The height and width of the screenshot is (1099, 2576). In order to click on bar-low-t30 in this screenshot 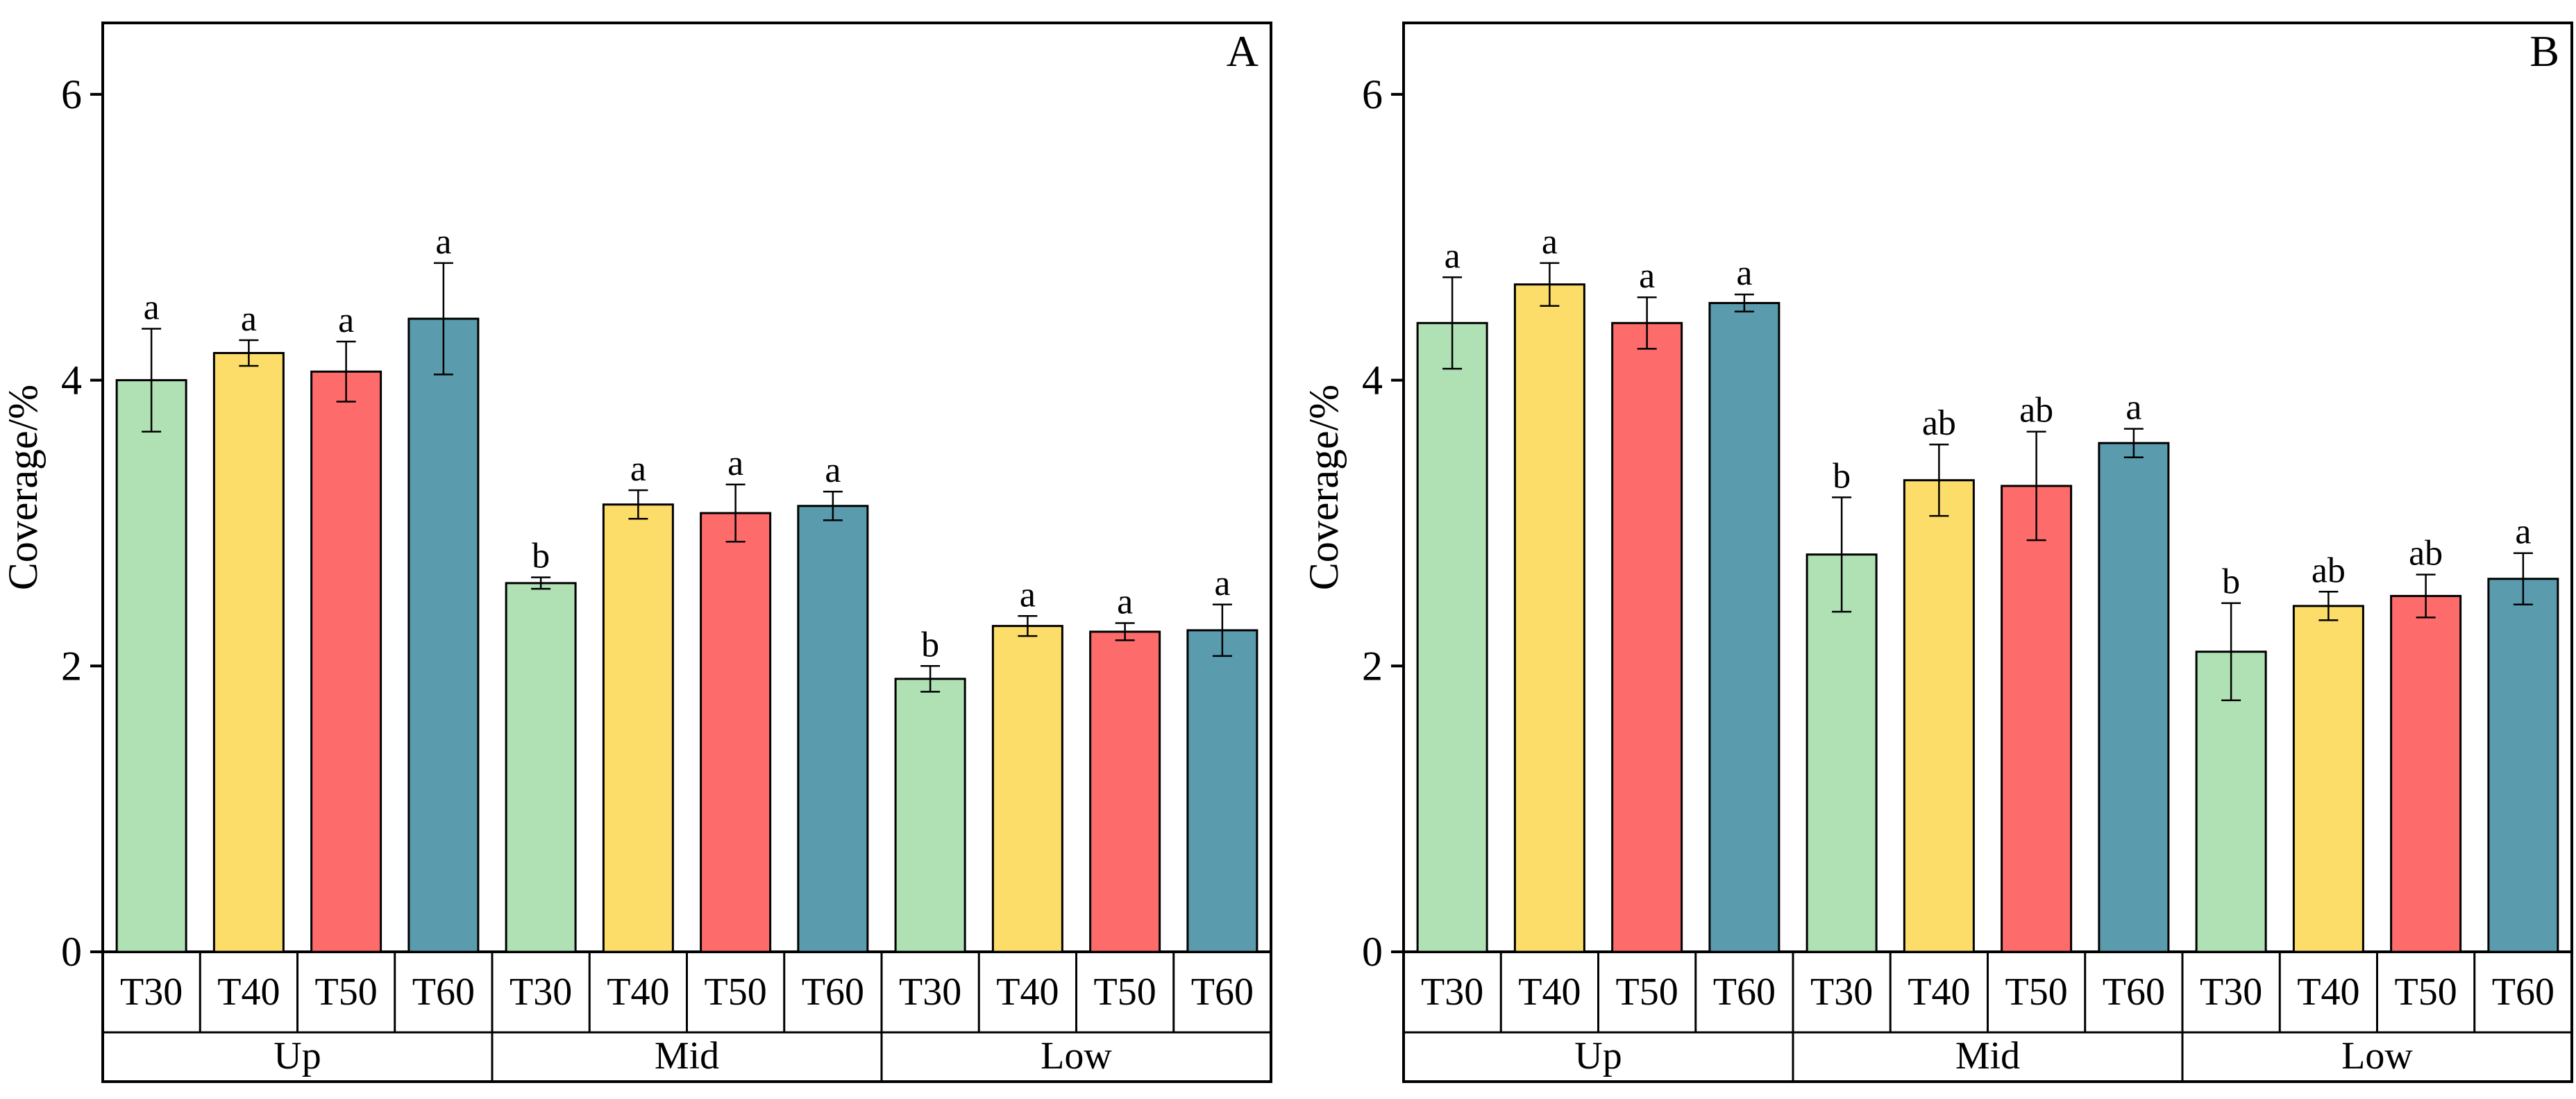, I will do `click(930, 815)`.